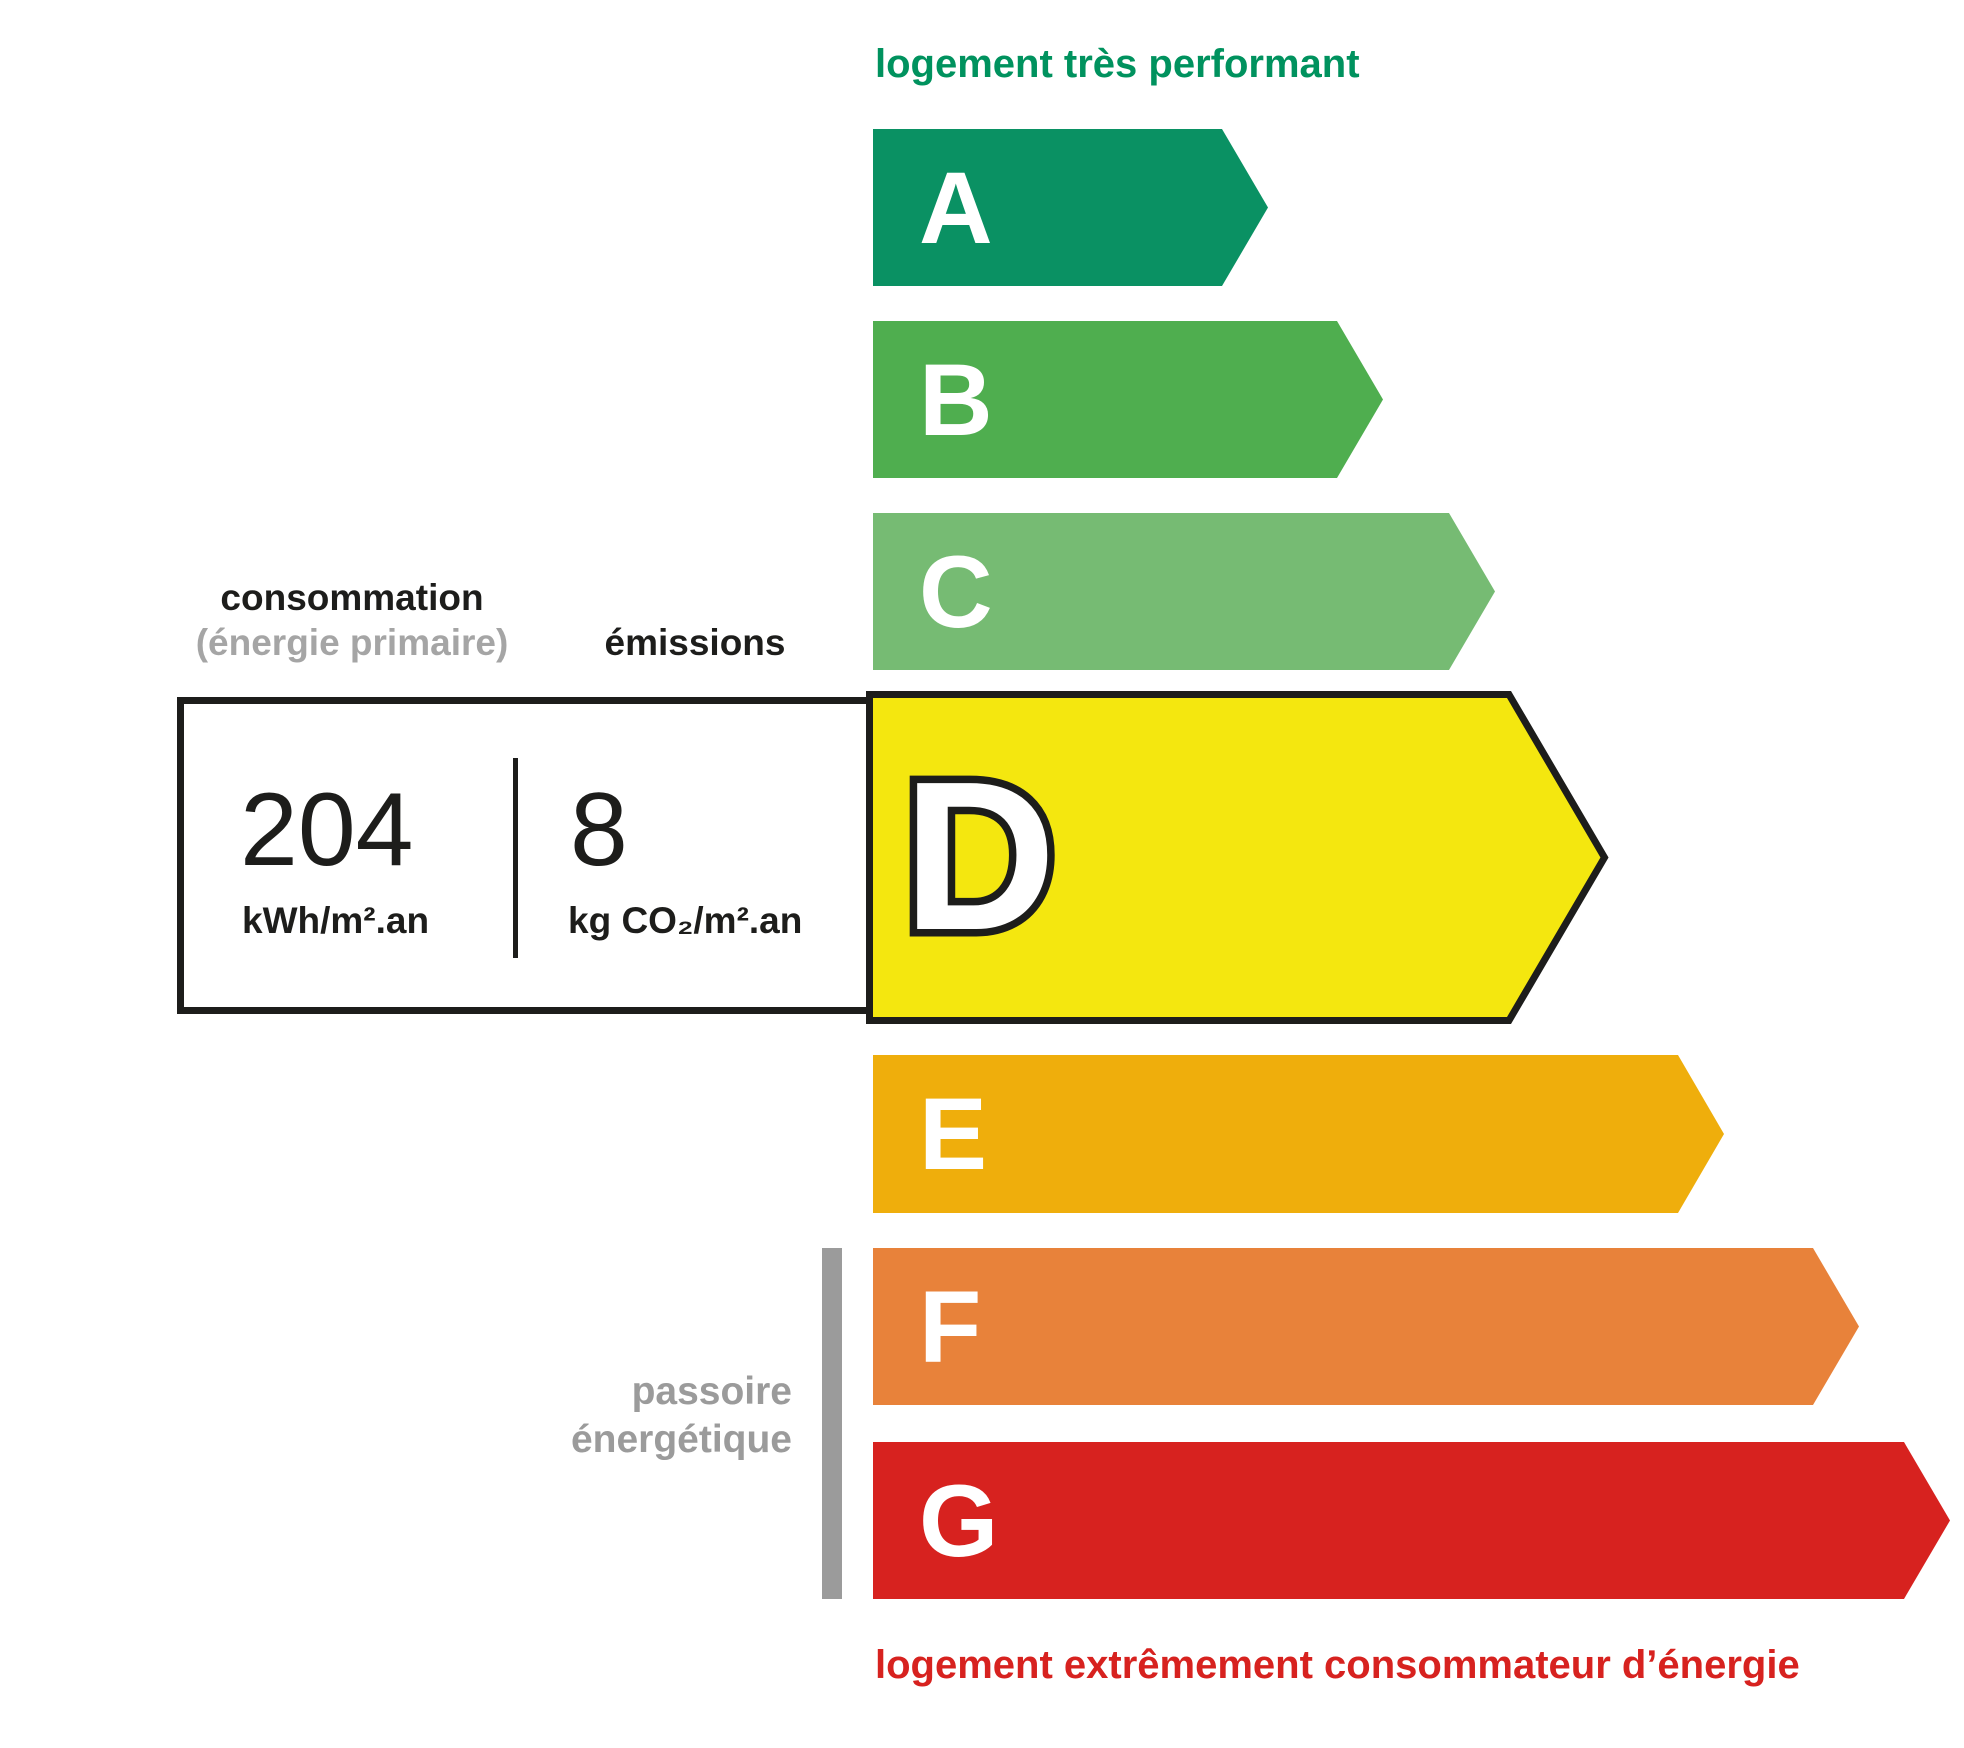  What do you see at coordinates (956, 207) in the screenshot?
I see `energy-class-letter-a: A` at bounding box center [956, 207].